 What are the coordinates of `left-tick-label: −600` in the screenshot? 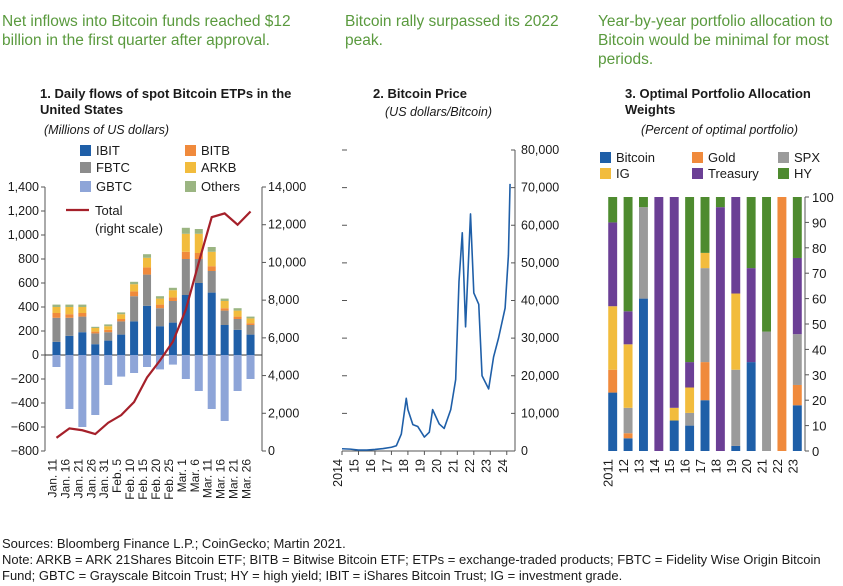 It's located at (25, 427).